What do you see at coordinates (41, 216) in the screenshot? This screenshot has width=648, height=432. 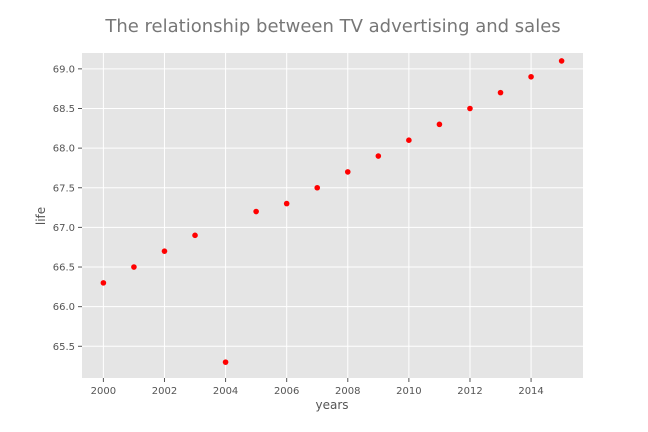 I see `y-axis-label: life` at bounding box center [41, 216].